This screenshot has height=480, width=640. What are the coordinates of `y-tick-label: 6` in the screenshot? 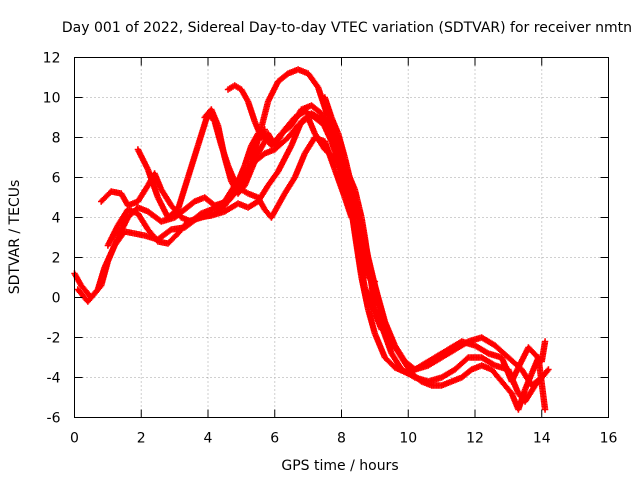 It's located at (56, 179).